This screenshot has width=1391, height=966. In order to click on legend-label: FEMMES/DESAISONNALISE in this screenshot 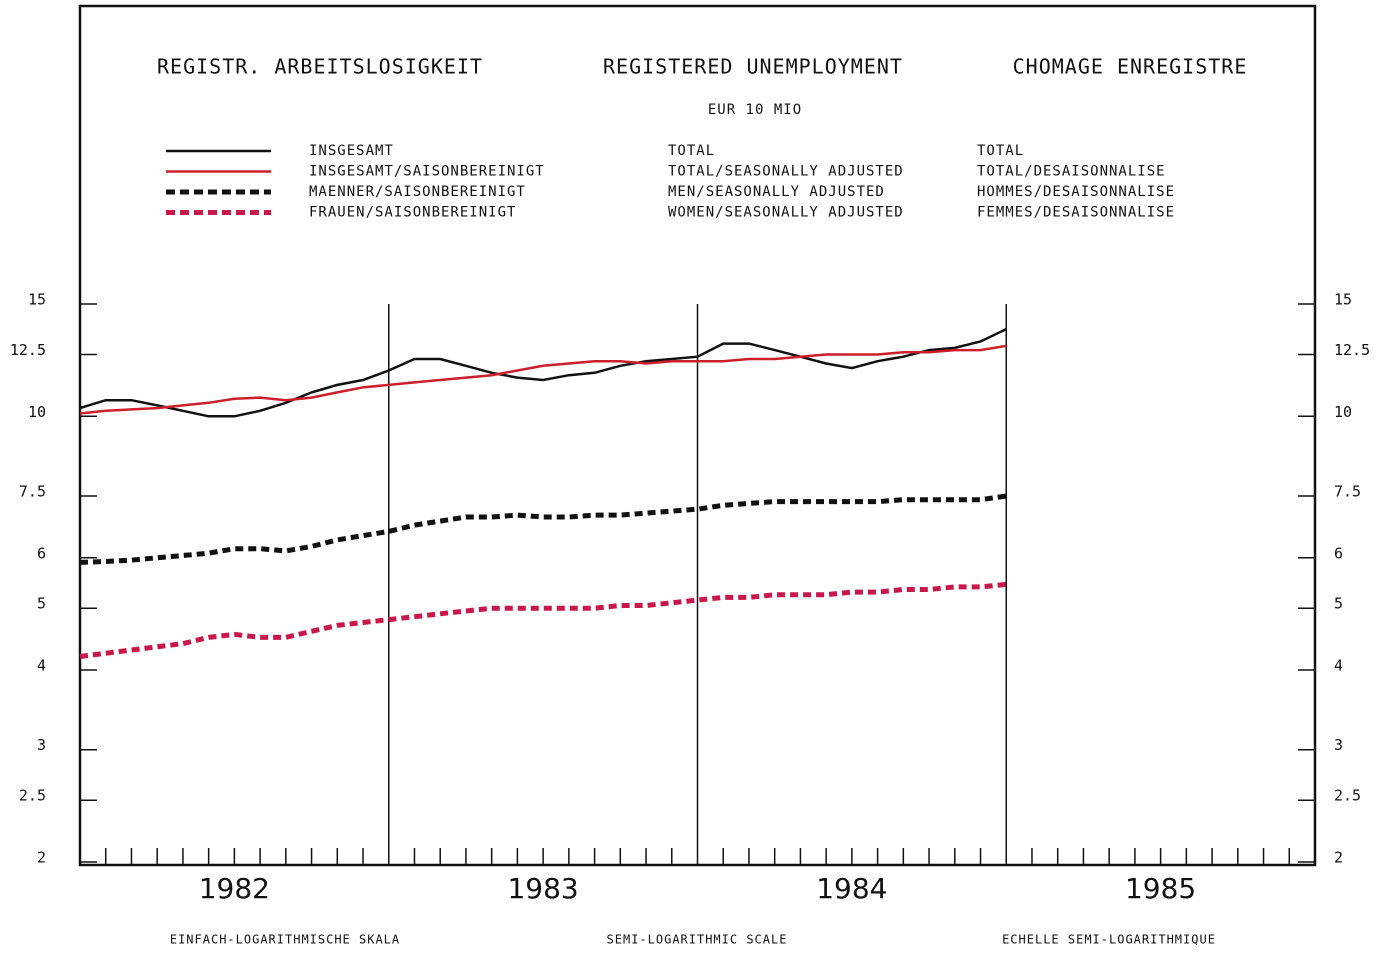, I will do `click(1076, 213)`.